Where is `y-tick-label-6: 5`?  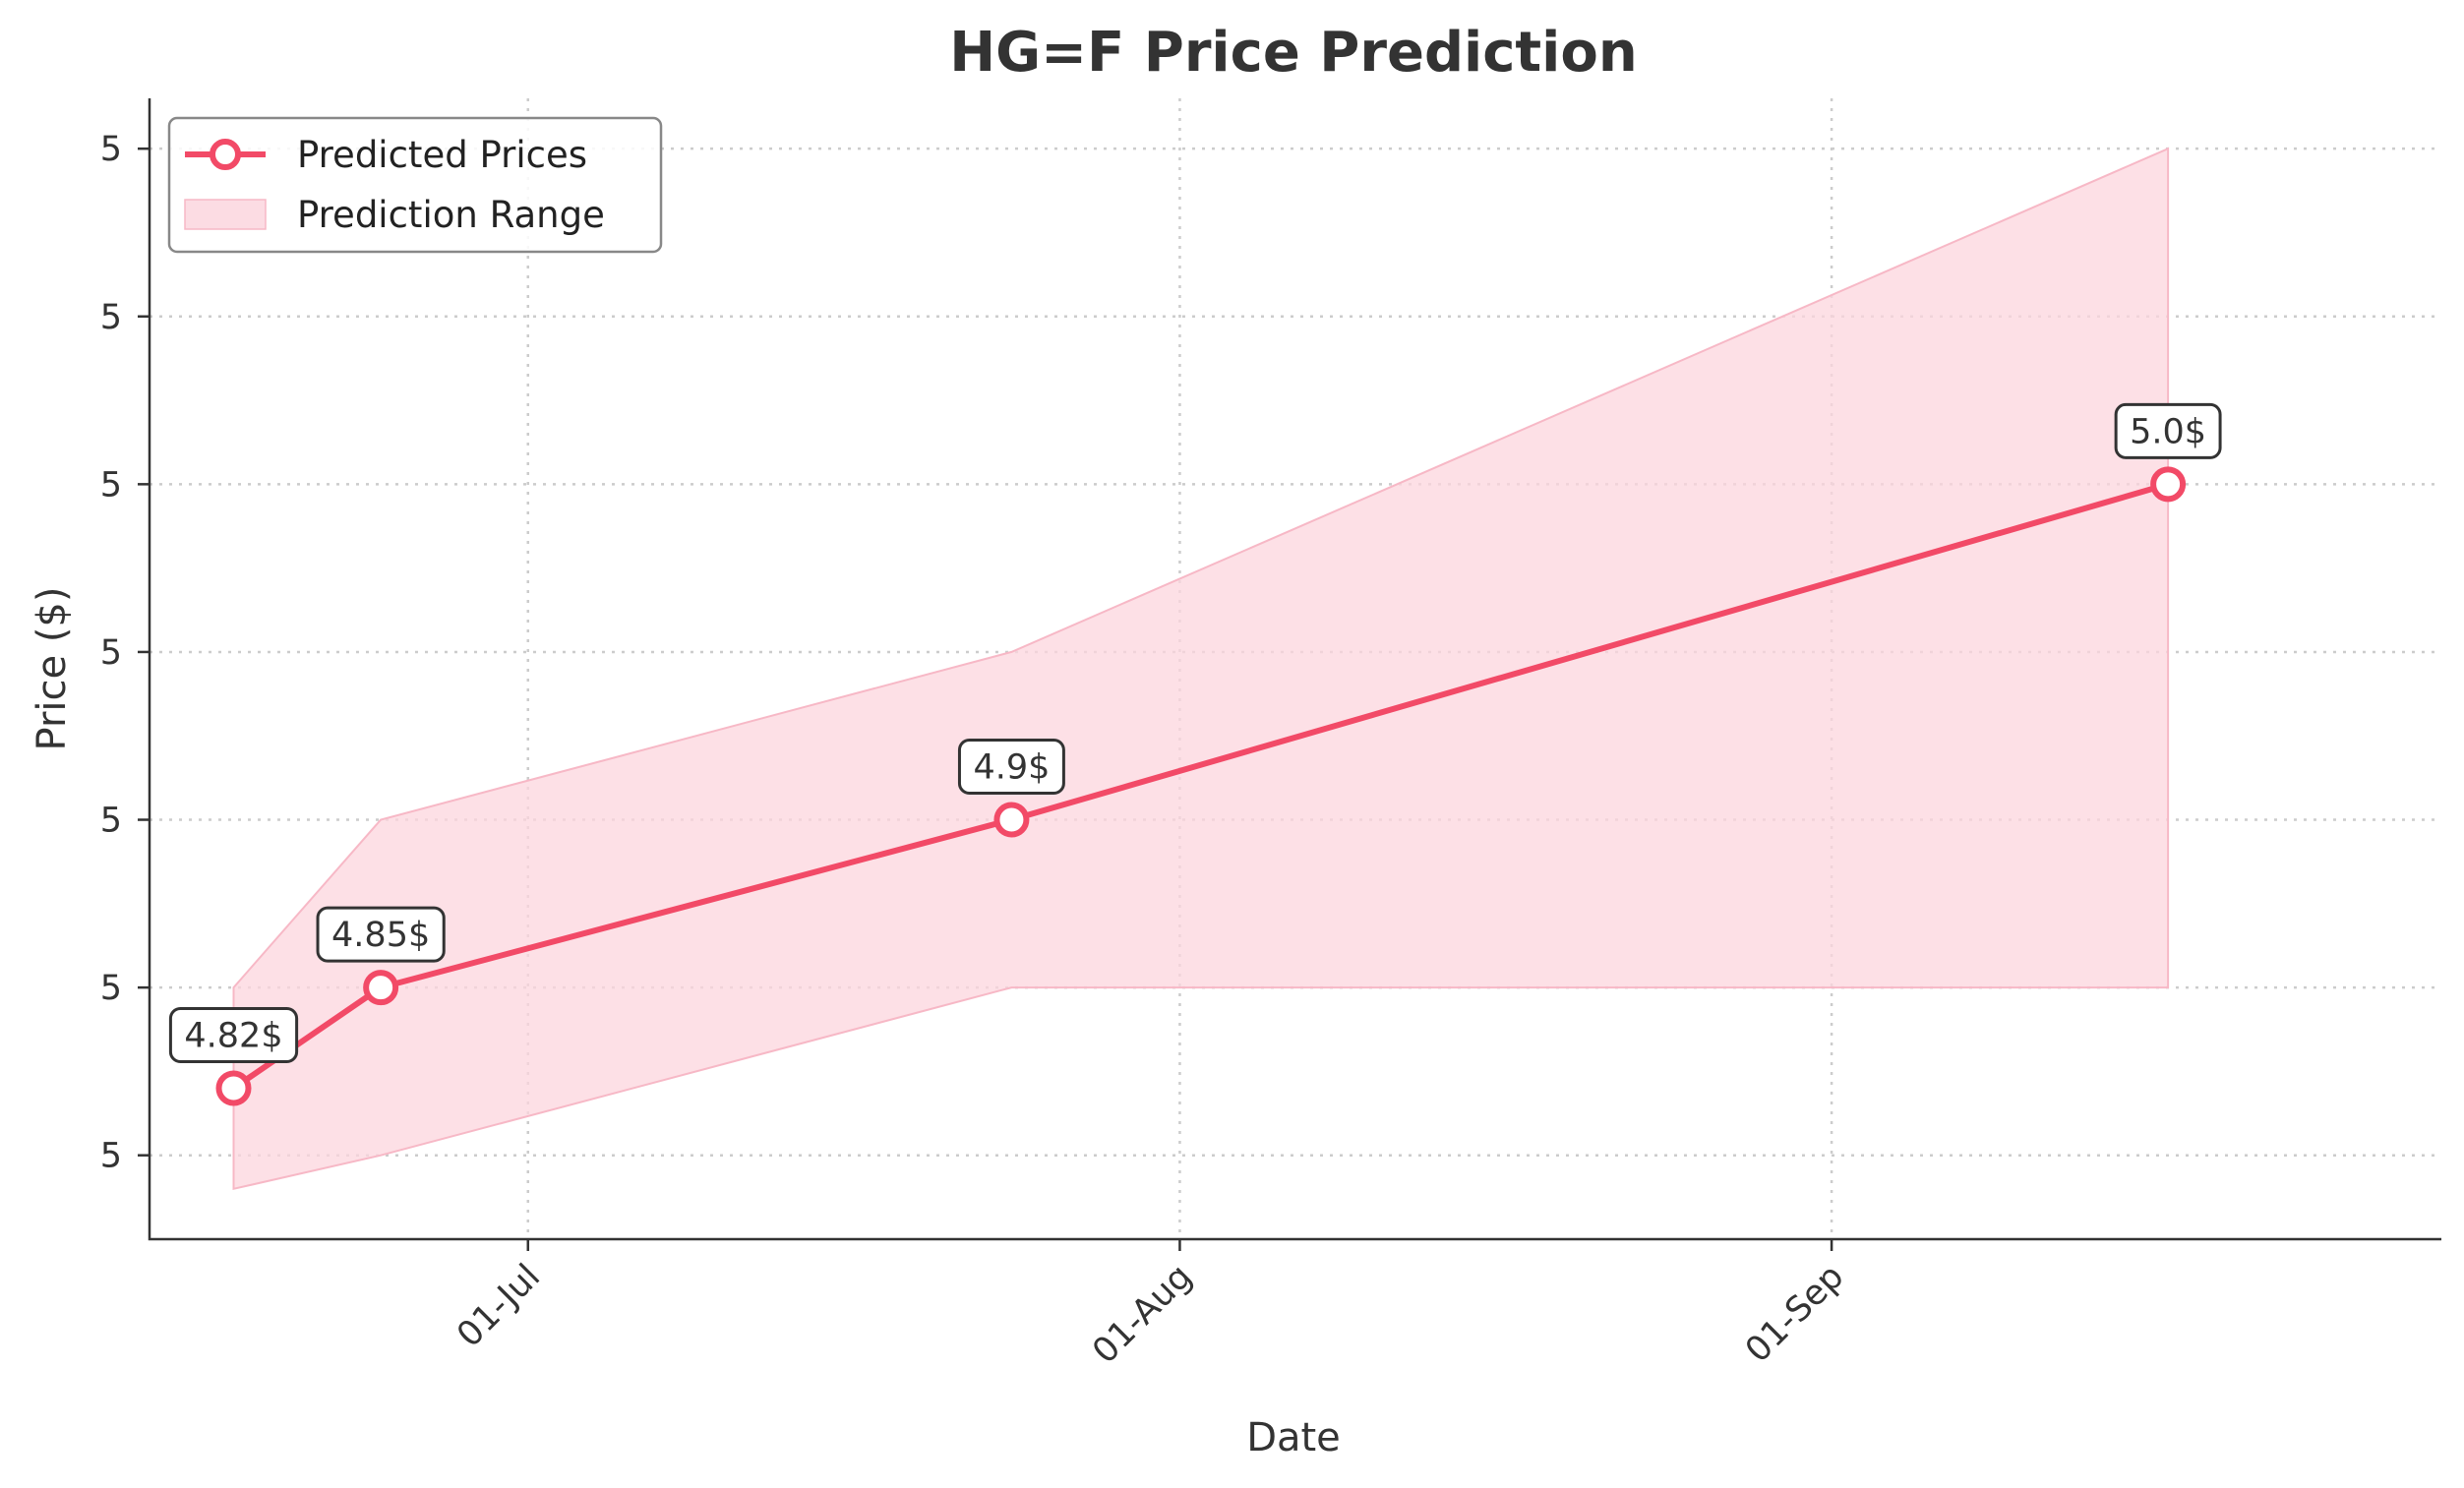 y-tick-label-6: 5 is located at coordinates (111, 150).